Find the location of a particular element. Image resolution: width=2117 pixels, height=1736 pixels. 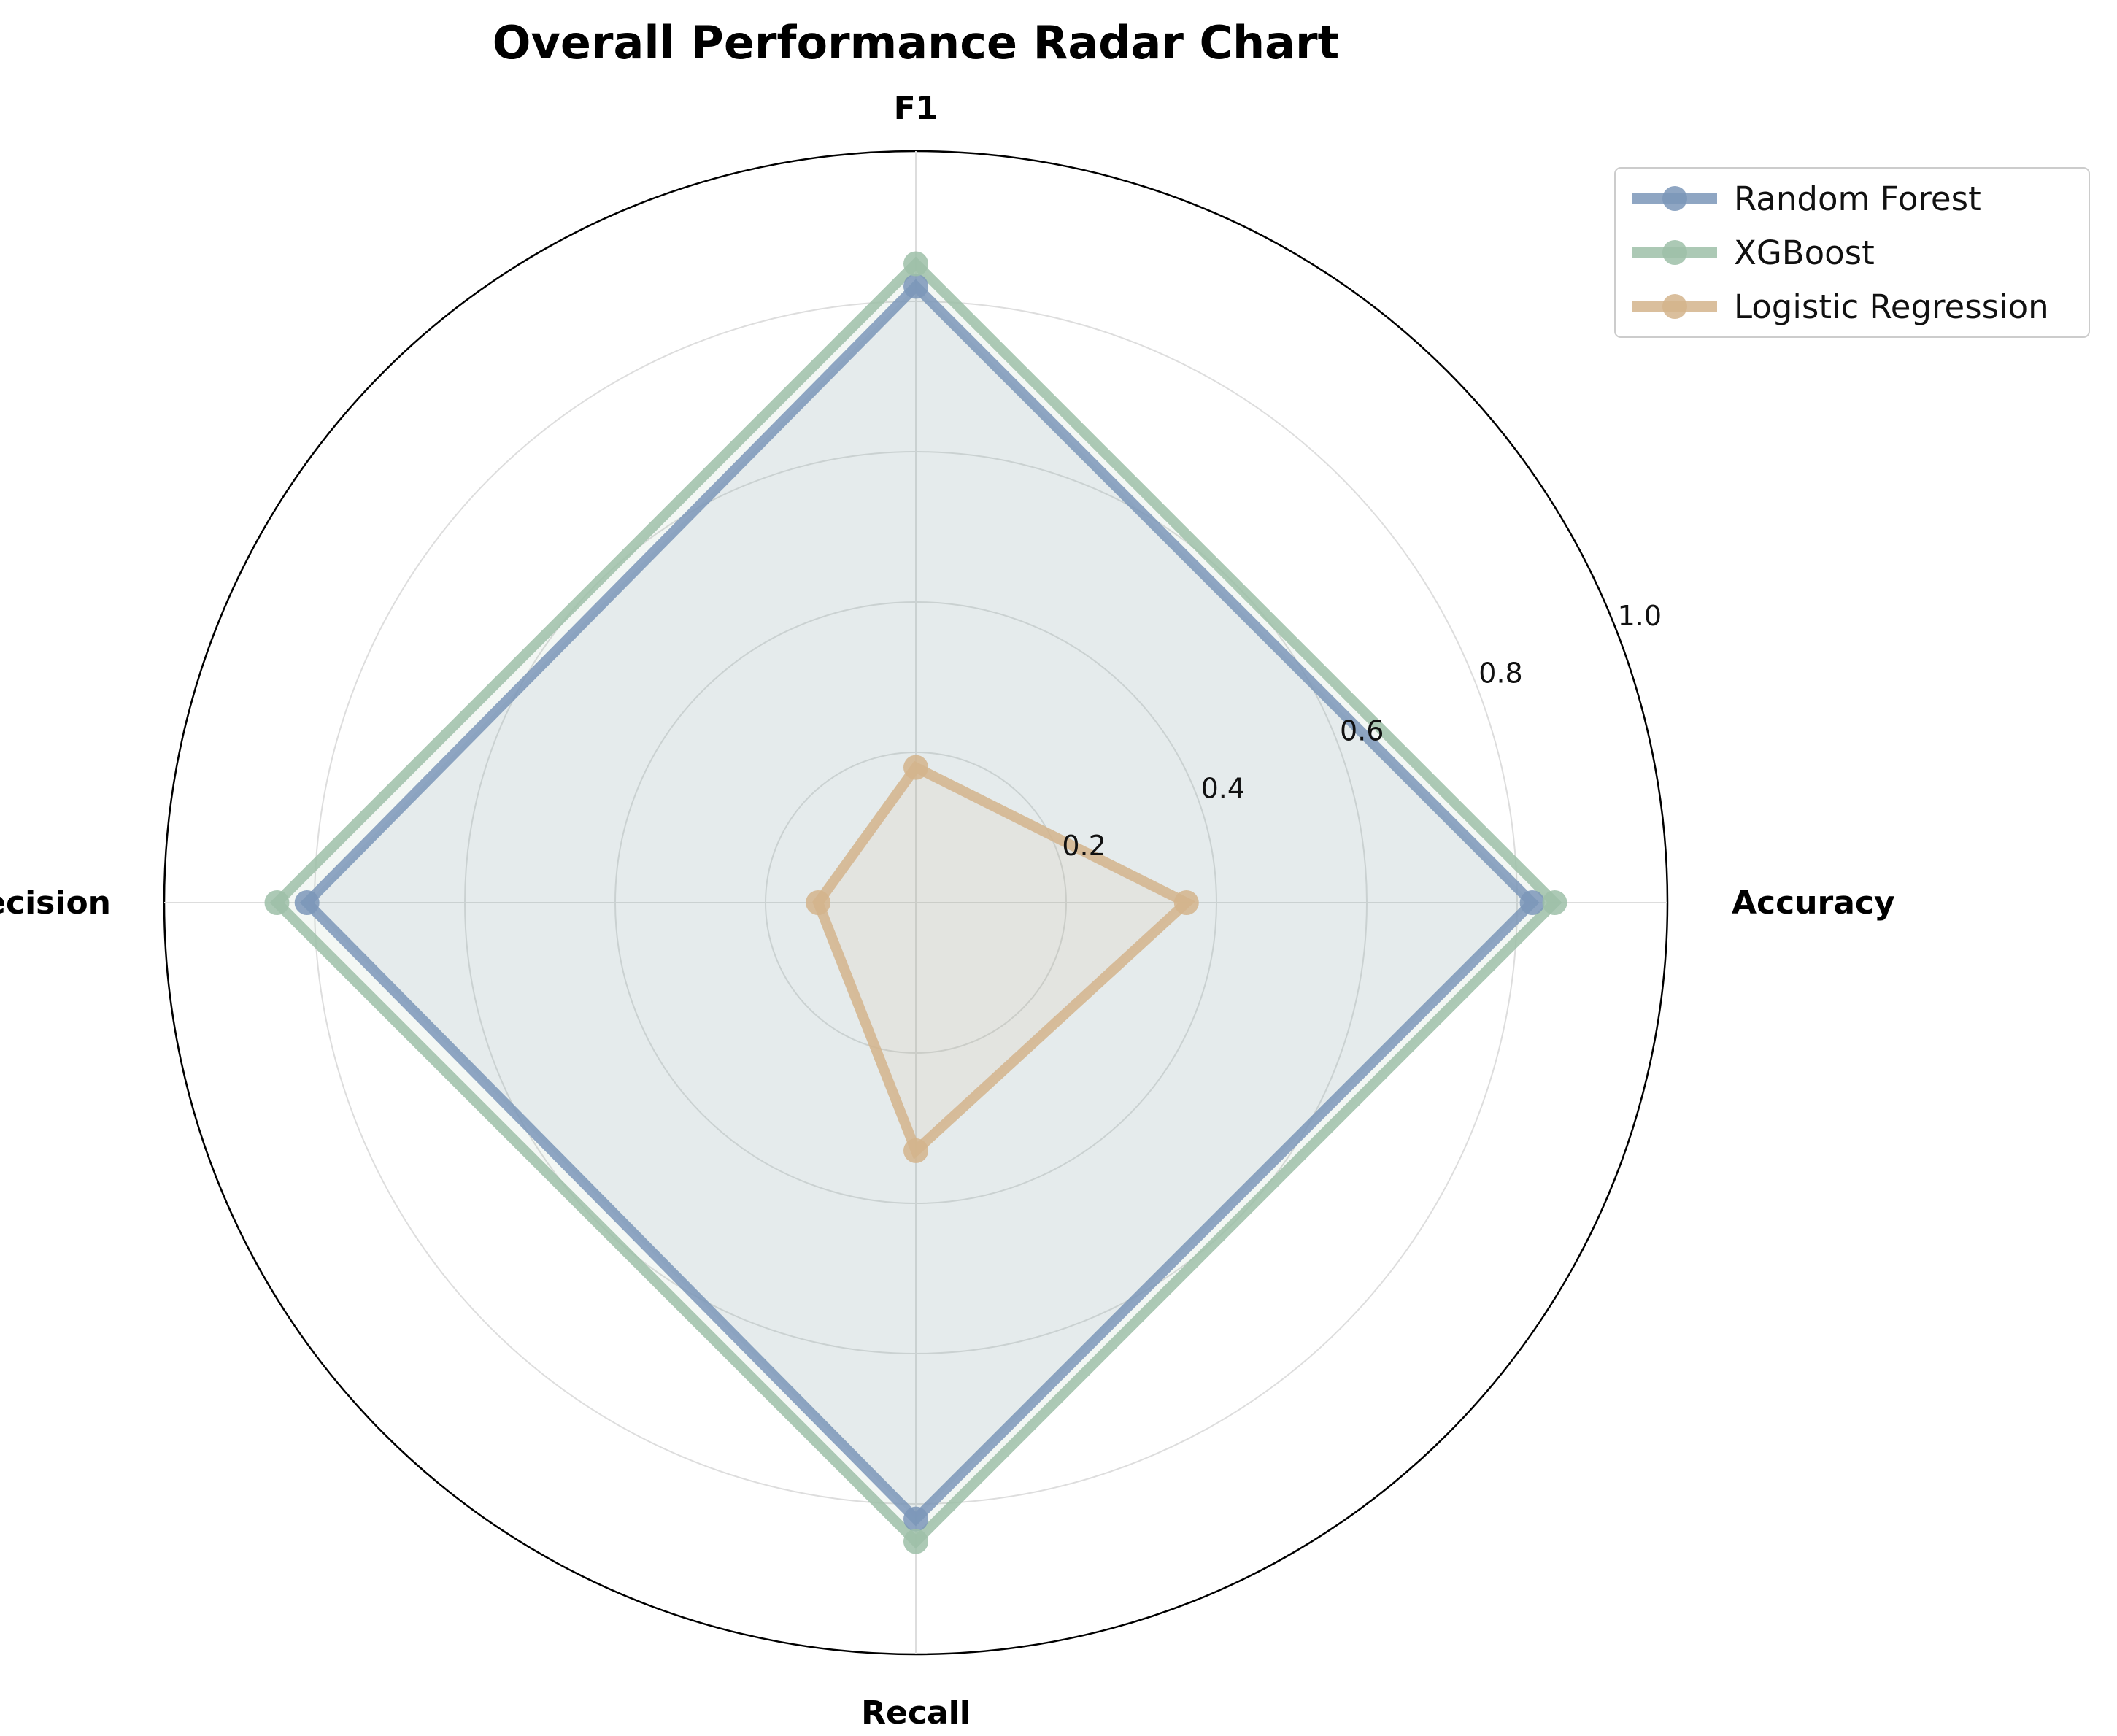

data-point-xgboost-recall is located at coordinates (916, 1541).